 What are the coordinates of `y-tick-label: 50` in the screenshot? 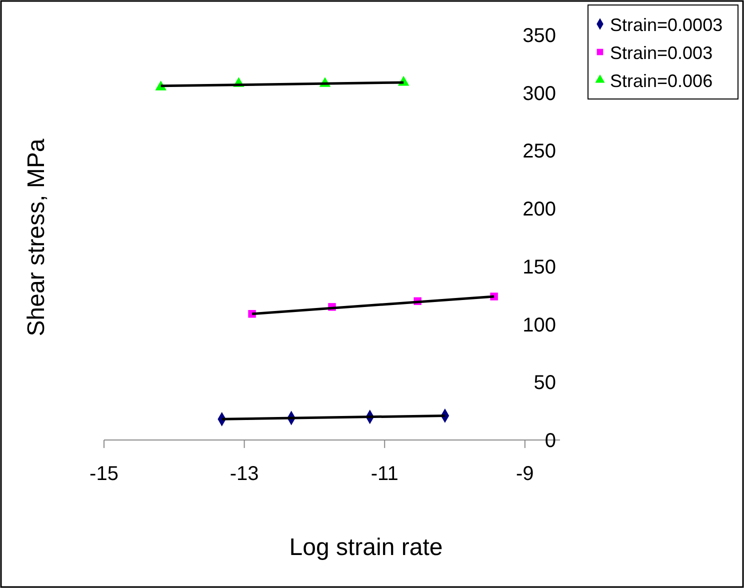 It's located at (545, 383).